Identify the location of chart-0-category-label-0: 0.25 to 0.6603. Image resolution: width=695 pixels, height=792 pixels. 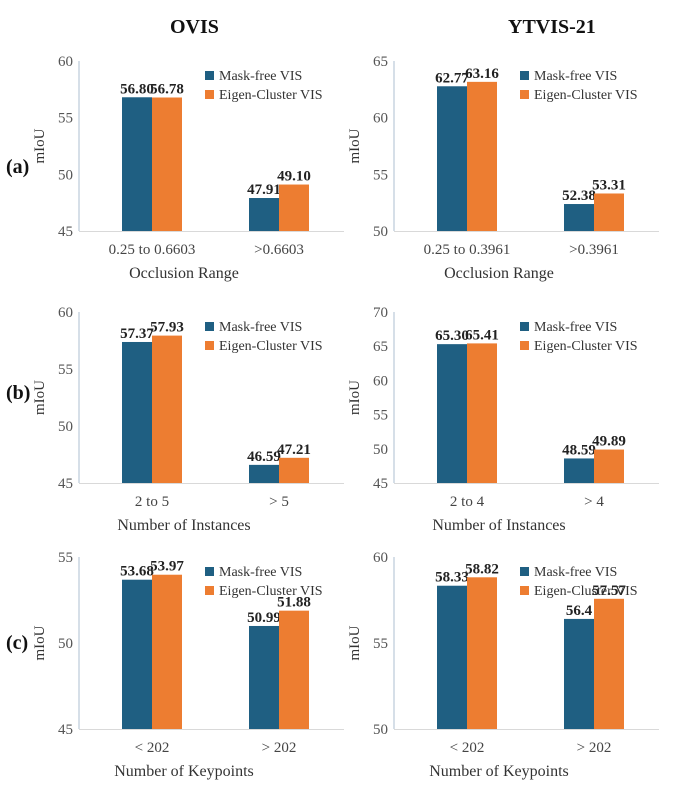
(152, 250).